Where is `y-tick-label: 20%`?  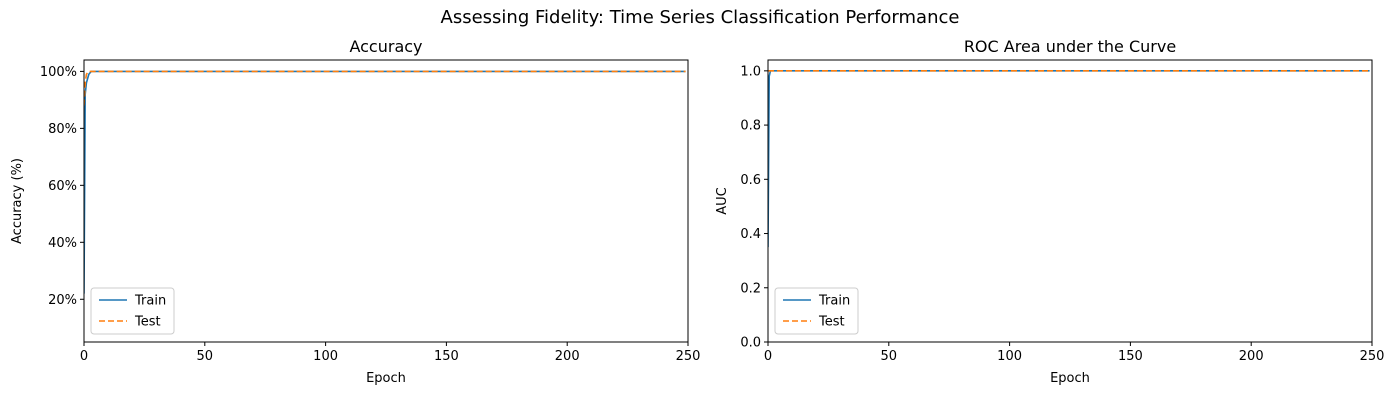
y-tick-label: 20% is located at coordinates (62, 300).